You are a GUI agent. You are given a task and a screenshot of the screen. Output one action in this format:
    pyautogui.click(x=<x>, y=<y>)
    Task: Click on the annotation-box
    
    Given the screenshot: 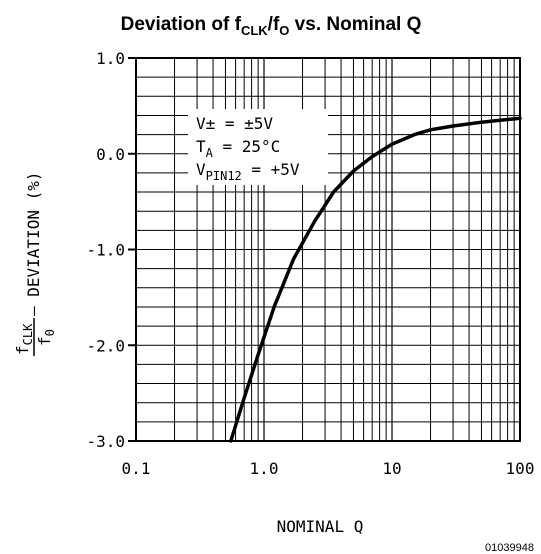 What is the action you would take?
    pyautogui.click(x=258, y=147)
    